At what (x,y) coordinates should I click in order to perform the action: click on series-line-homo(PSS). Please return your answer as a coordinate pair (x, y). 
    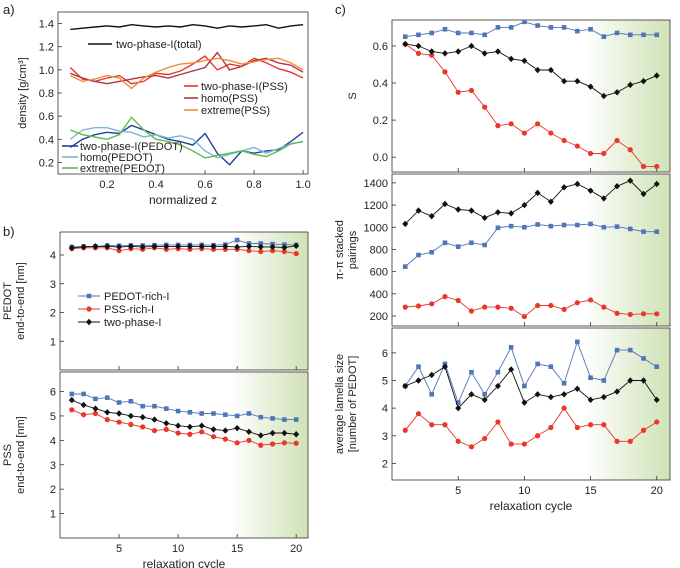
    Looking at the image, I should click on (187, 68).